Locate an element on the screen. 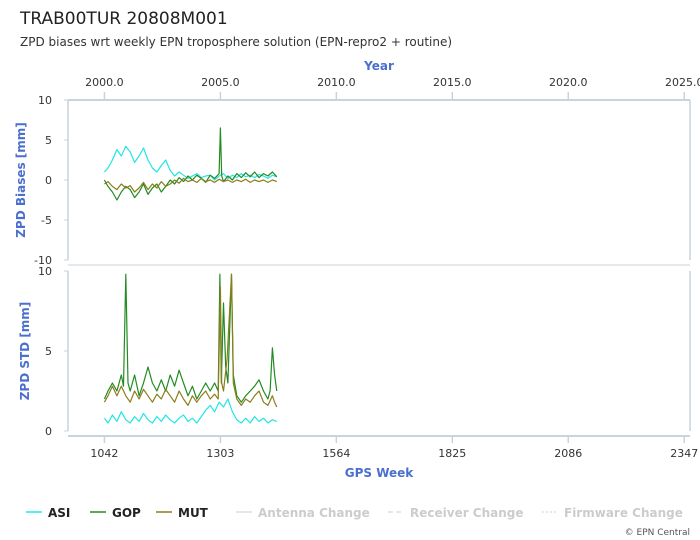  top-tick-label: 2025.0 is located at coordinates (682, 82).